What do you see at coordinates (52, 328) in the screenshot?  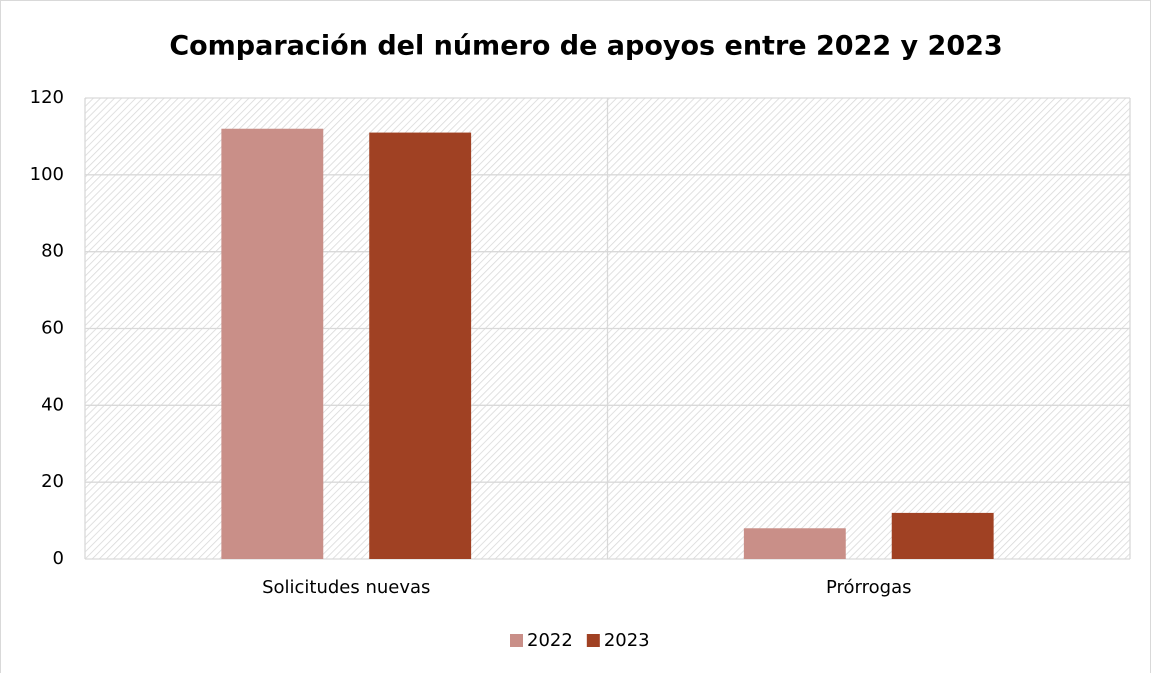 I see `y-tick-label: 60` at bounding box center [52, 328].